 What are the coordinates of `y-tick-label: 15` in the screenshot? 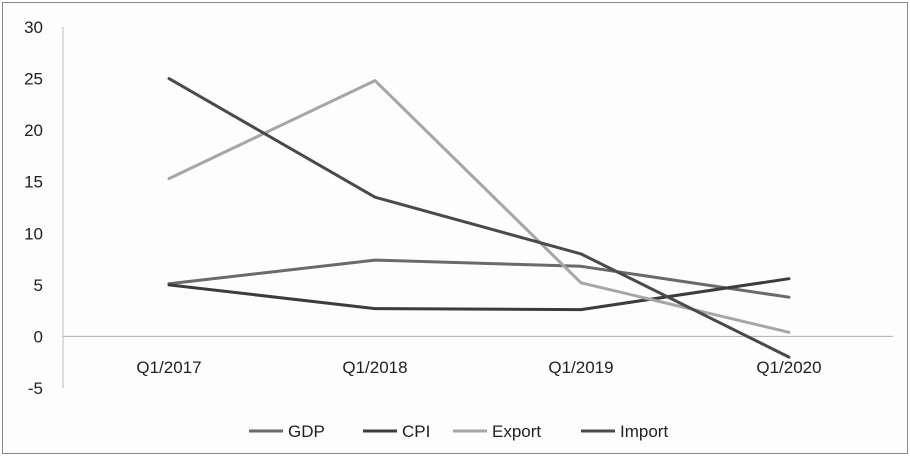 It's located at (33, 182).